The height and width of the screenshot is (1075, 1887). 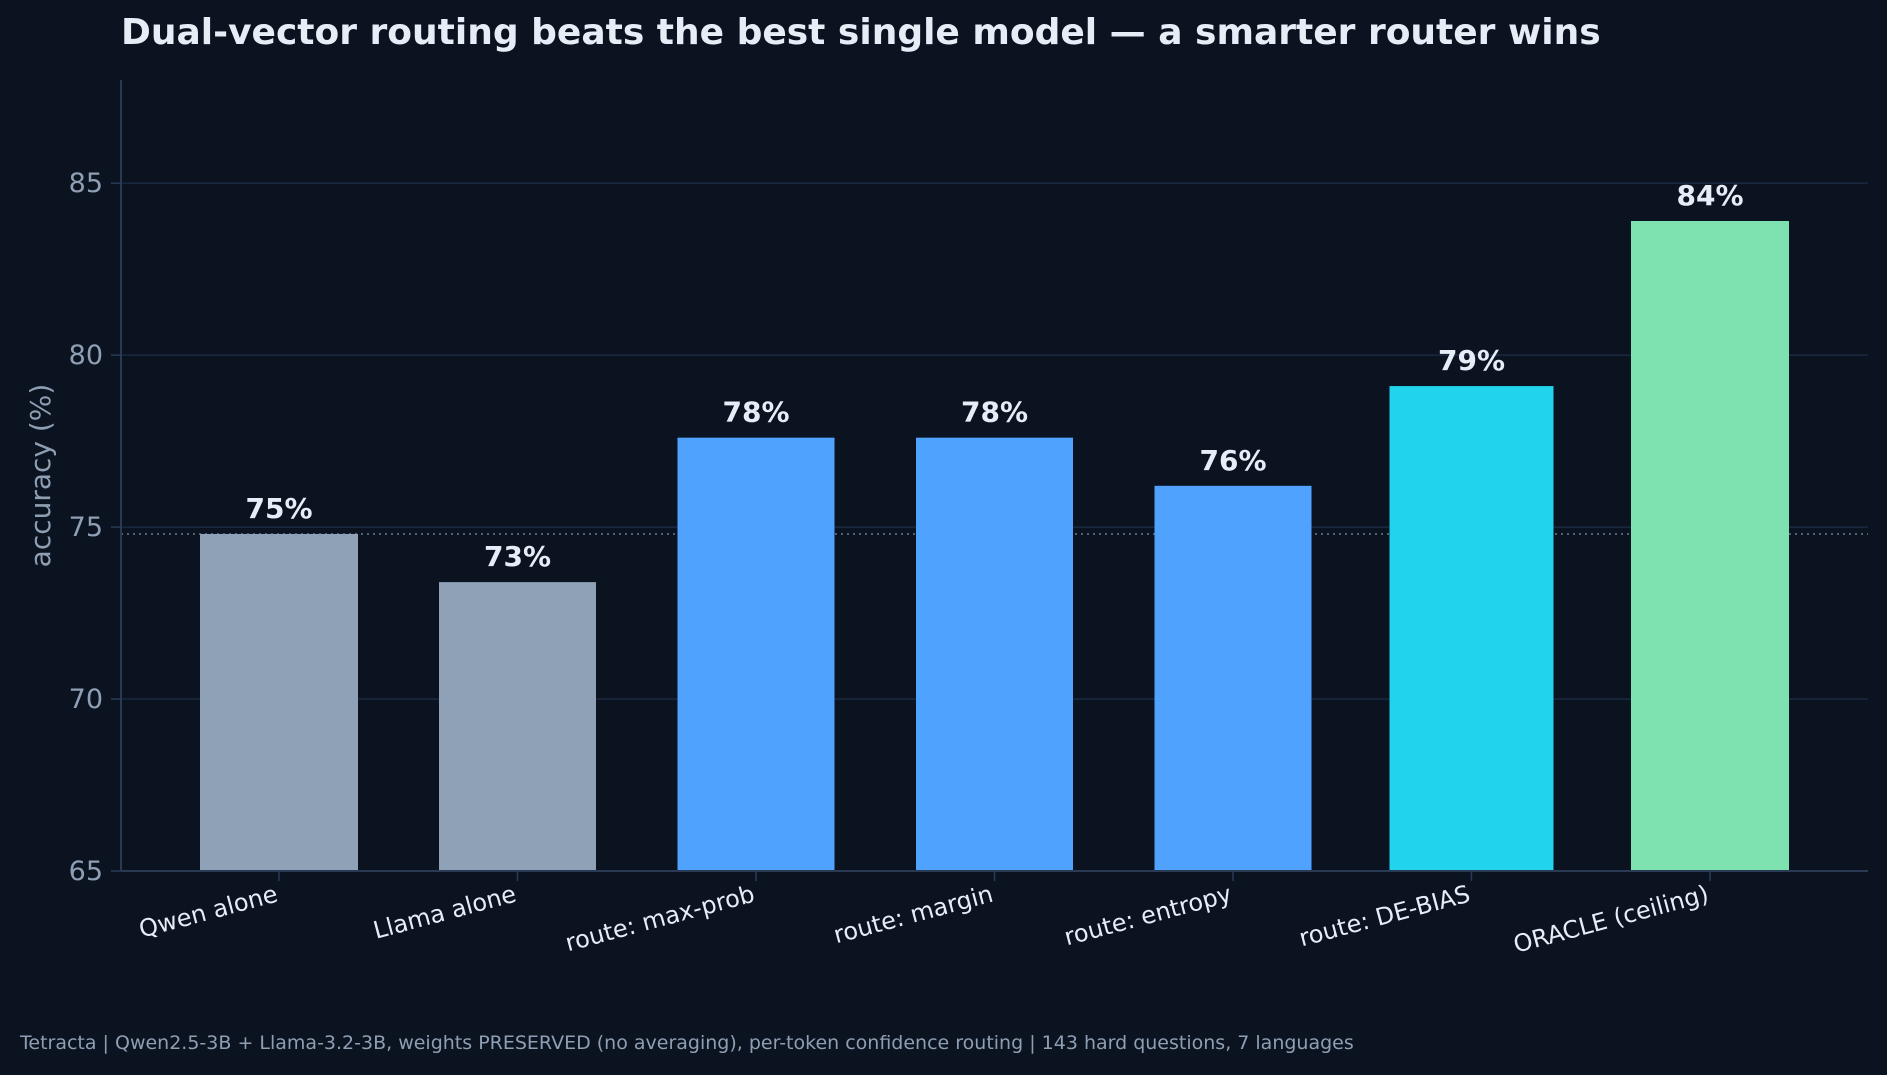 I want to click on value-label: 84%, so click(x=1709, y=195).